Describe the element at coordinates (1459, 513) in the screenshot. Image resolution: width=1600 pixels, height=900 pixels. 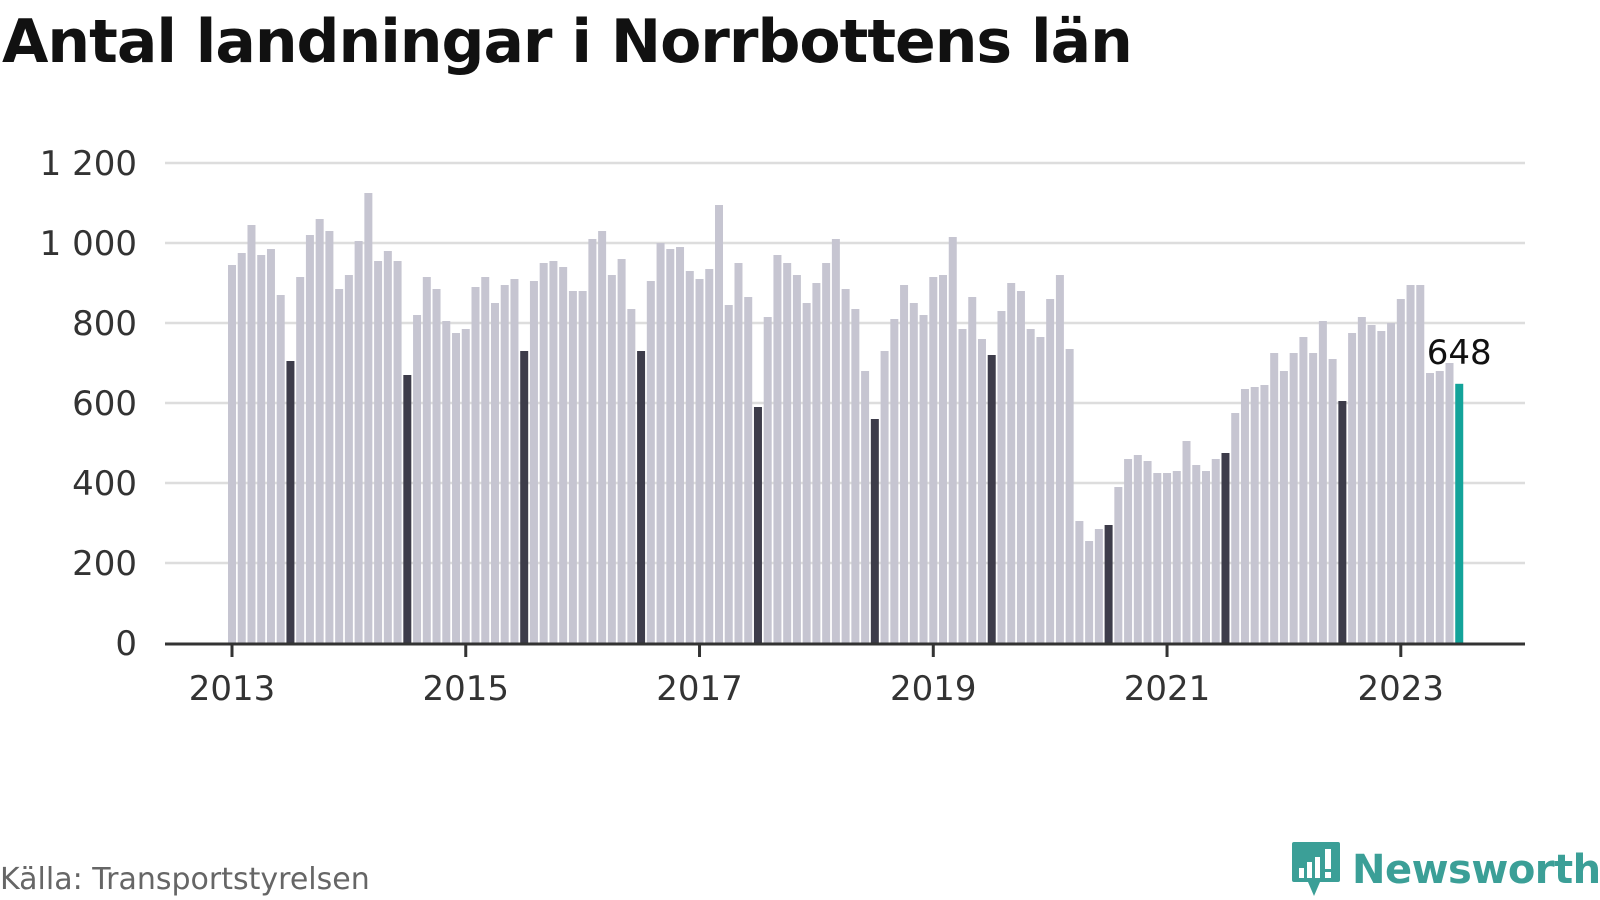
I see `bar-latest` at that location.